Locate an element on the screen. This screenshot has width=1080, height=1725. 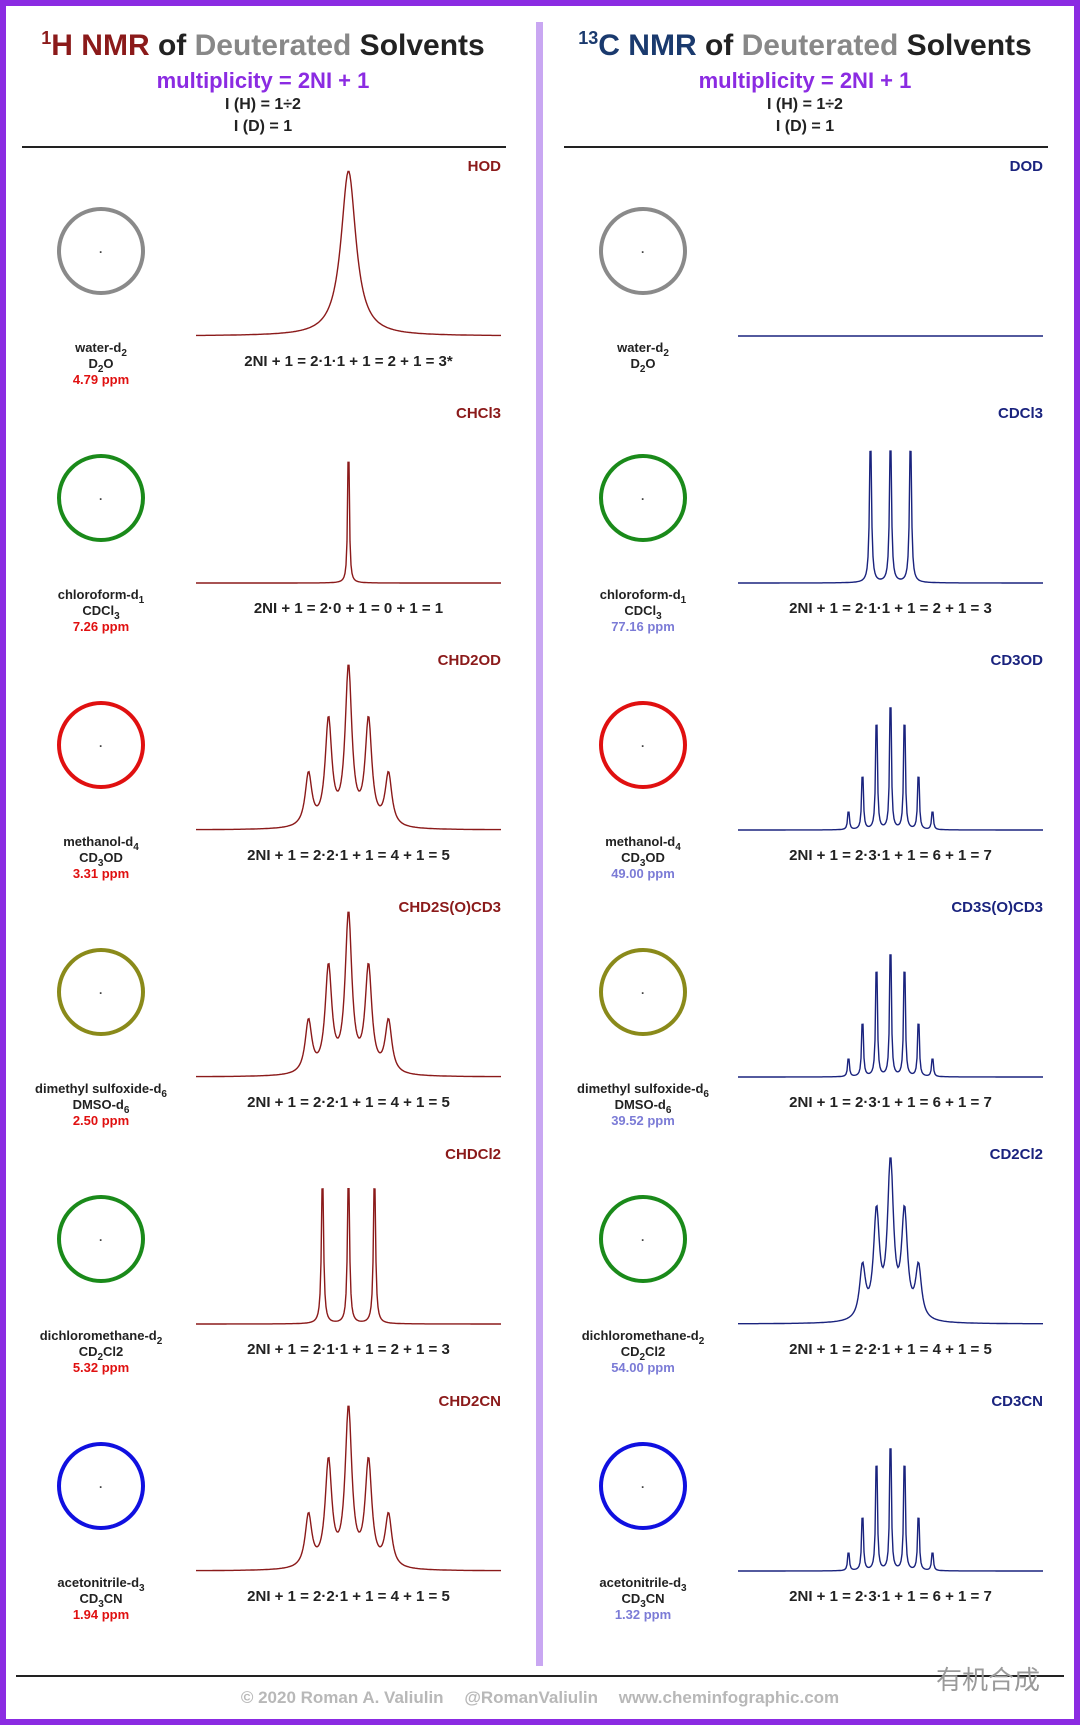
c-dcm-name: dichloromethane-d2 is located at coordinates (643, 1337).